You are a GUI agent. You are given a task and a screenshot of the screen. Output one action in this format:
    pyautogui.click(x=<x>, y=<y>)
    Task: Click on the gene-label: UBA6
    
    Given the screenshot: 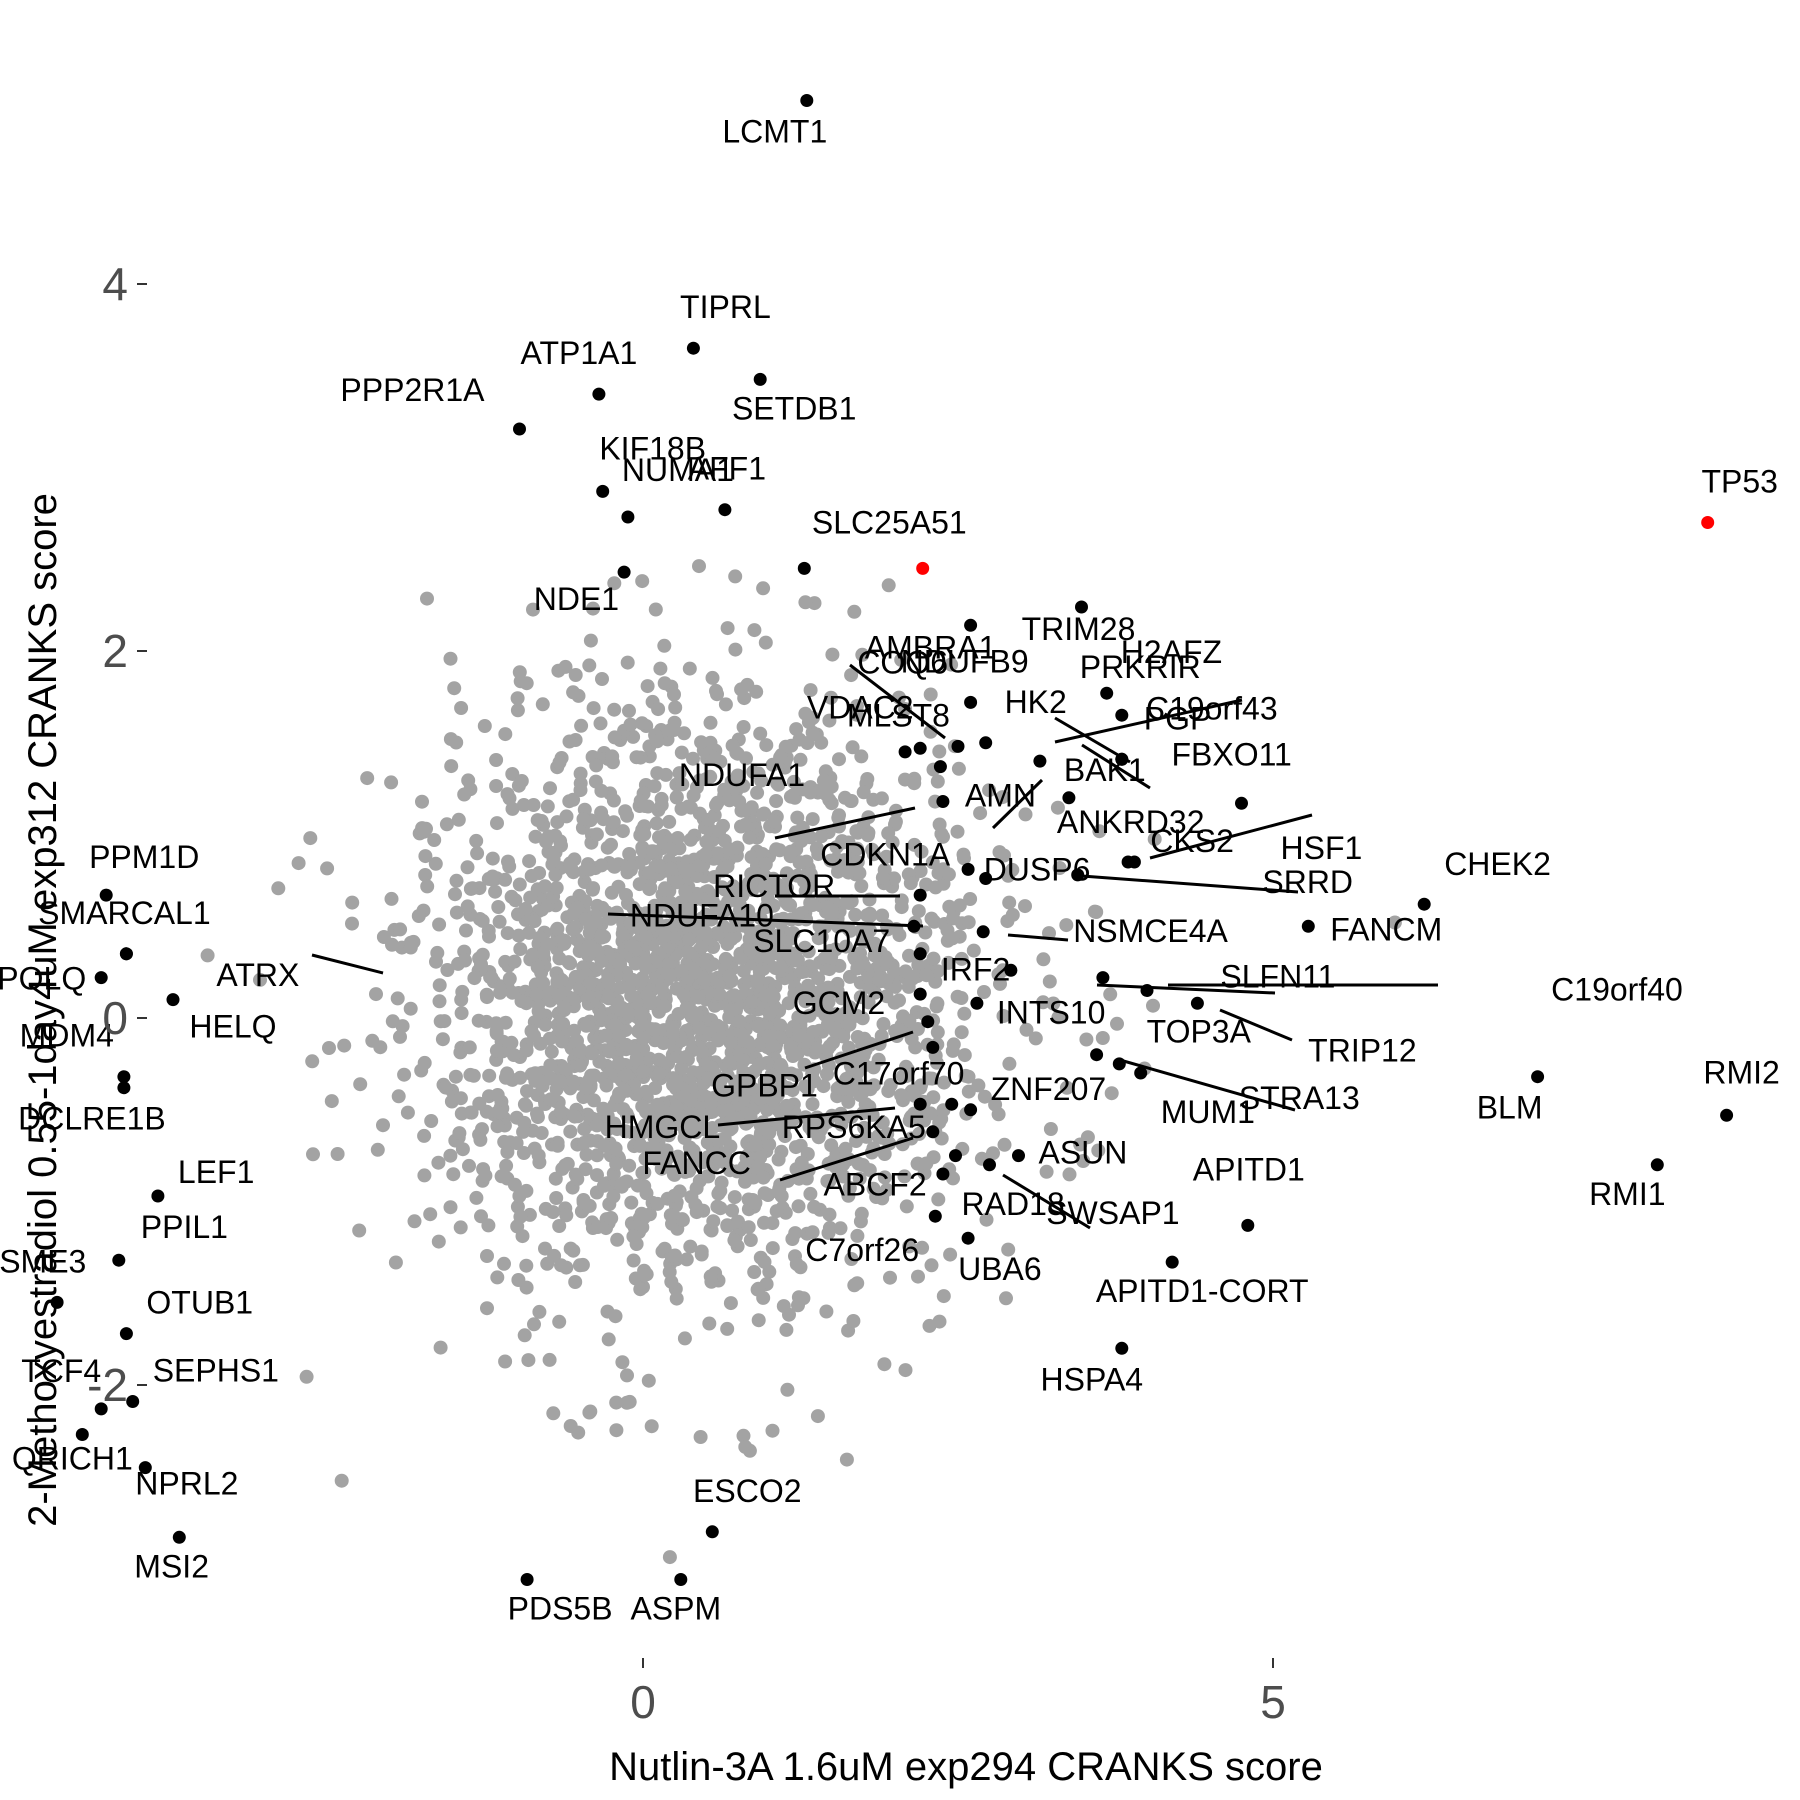 What is the action you would take?
    pyautogui.click(x=1000, y=1269)
    